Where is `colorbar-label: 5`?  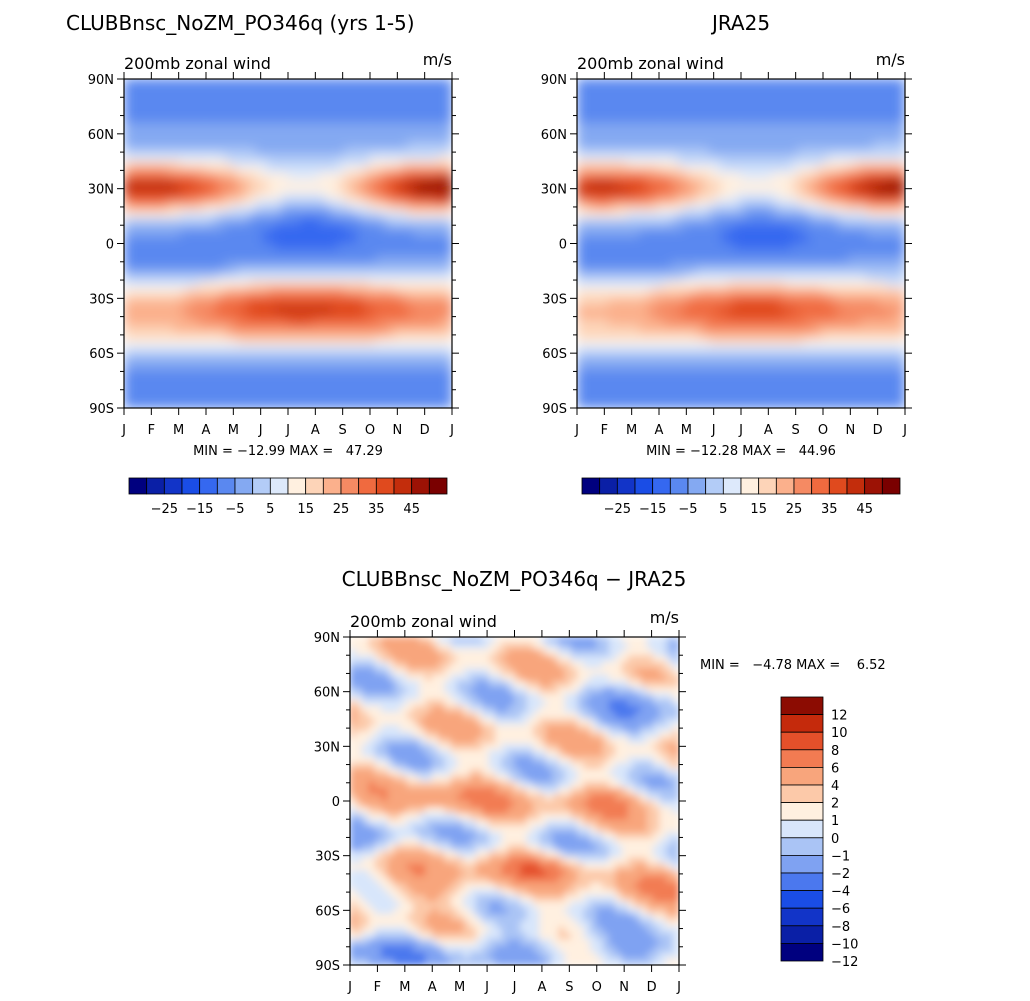
colorbar-label: 5 is located at coordinates (270, 509).